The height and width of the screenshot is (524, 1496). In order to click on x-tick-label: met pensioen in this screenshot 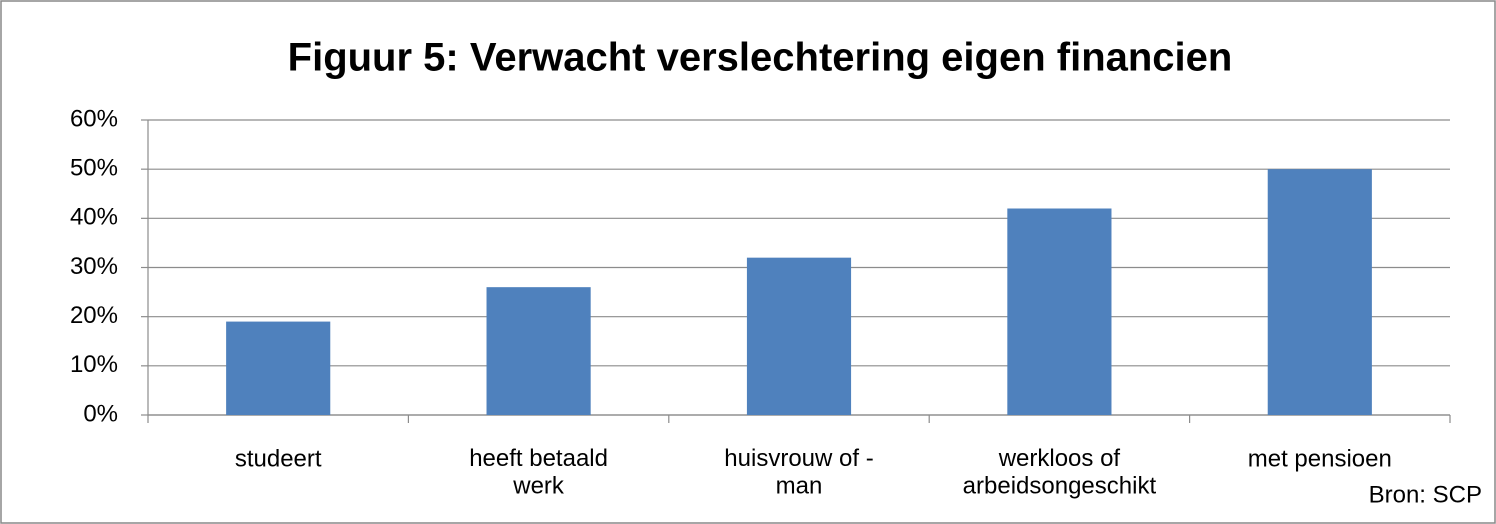, I will do `click(1320, 458)`.